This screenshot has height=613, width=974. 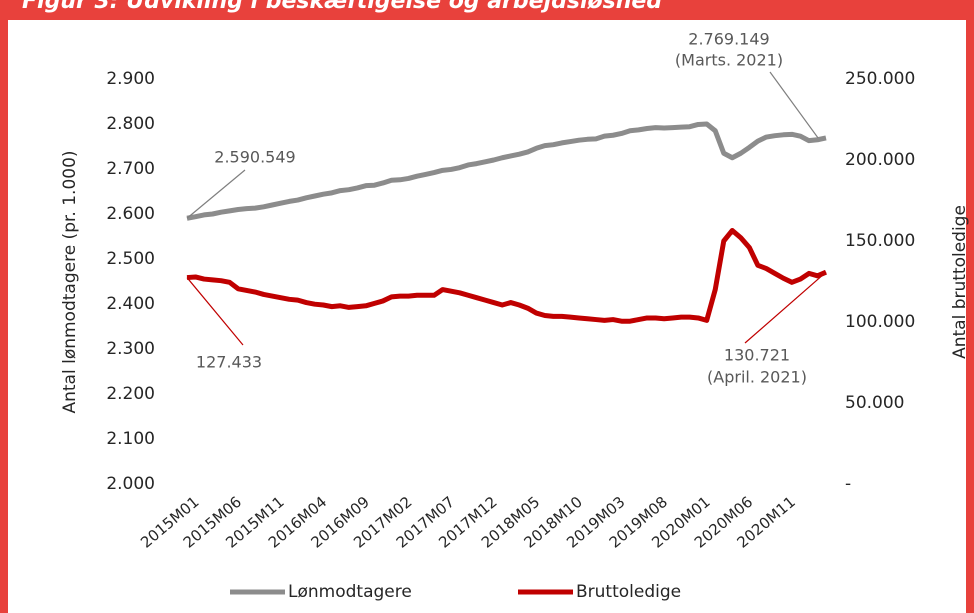 I want to click on y-tick-label: 2.200, so click(x=130, y=394).